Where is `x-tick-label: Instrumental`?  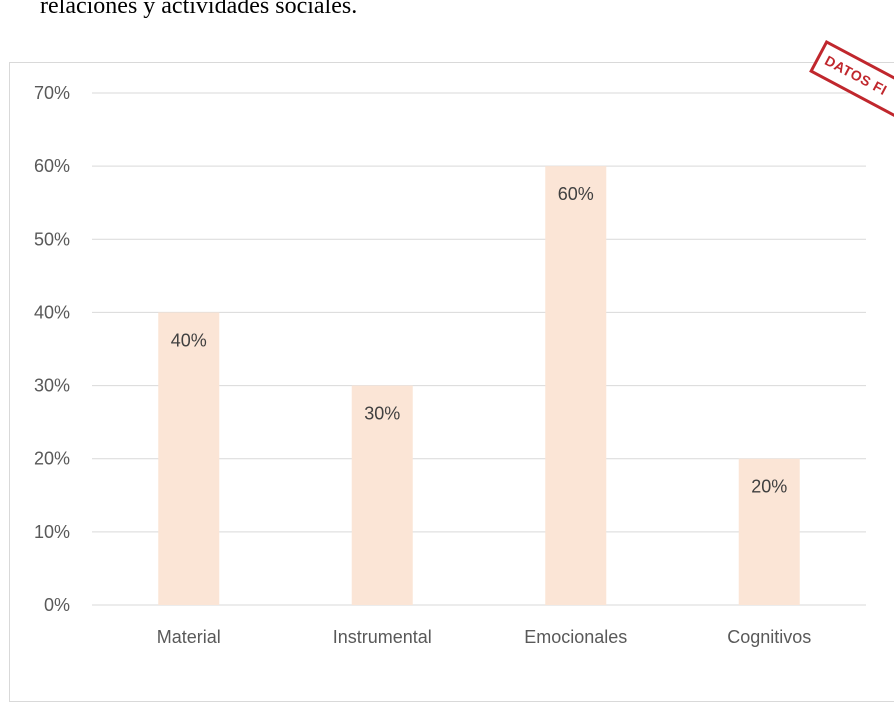
x-tick-label: Instrumental is located at coordinates (382, 637).